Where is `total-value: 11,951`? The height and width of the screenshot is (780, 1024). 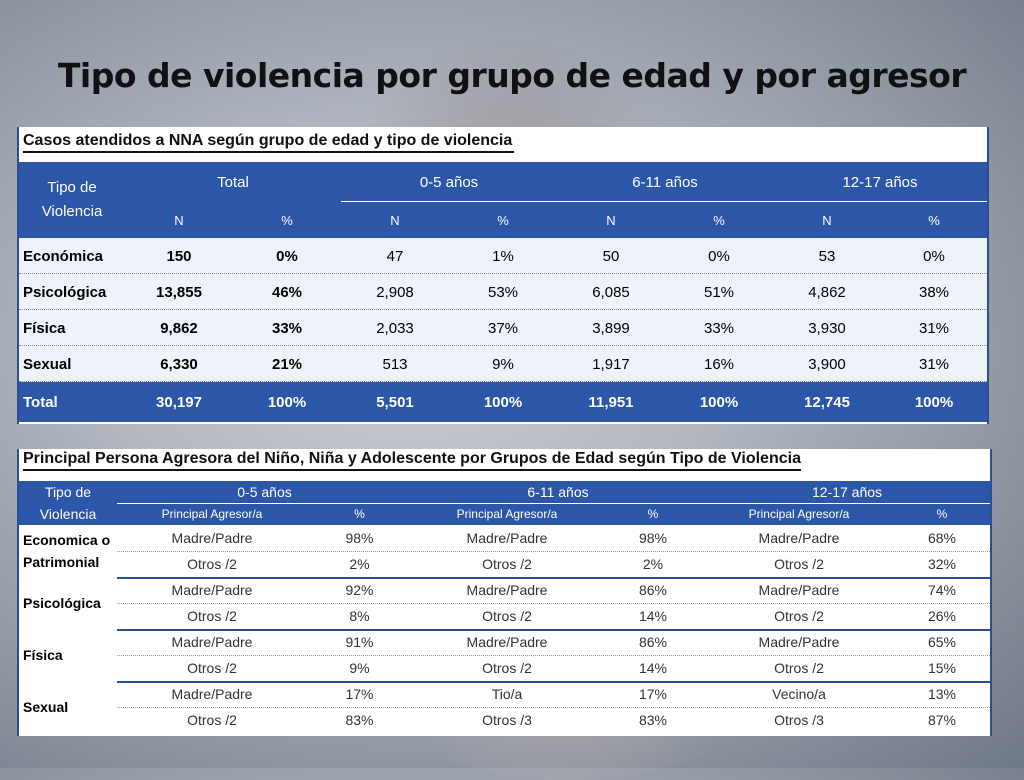 total-value: 11,951 is located at coordinates (611, 402).